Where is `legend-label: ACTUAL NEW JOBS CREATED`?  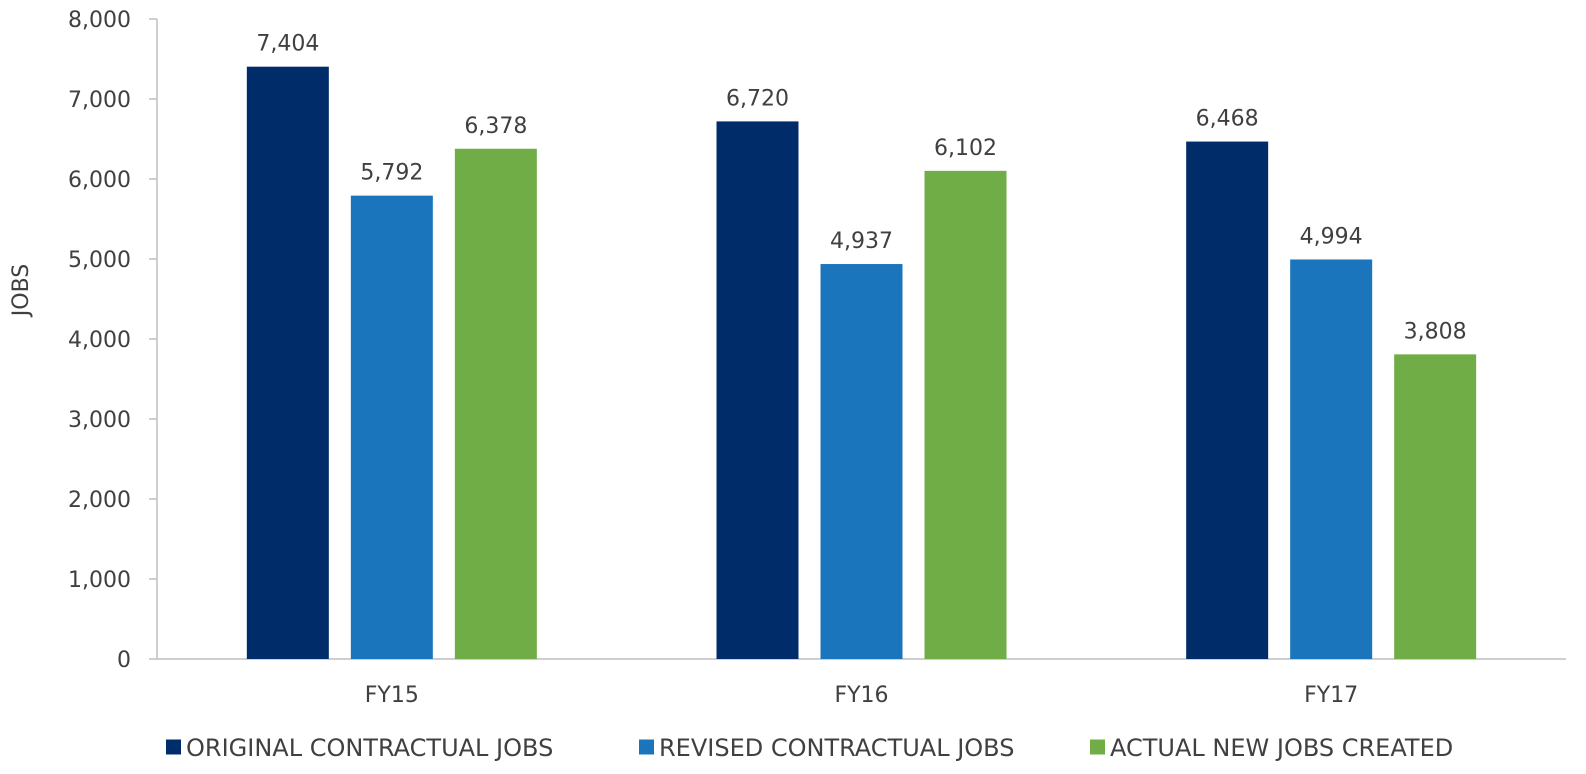
legend-label: ACTUAL NEW JOBS CREATED is located at coordinates (1281, 748).